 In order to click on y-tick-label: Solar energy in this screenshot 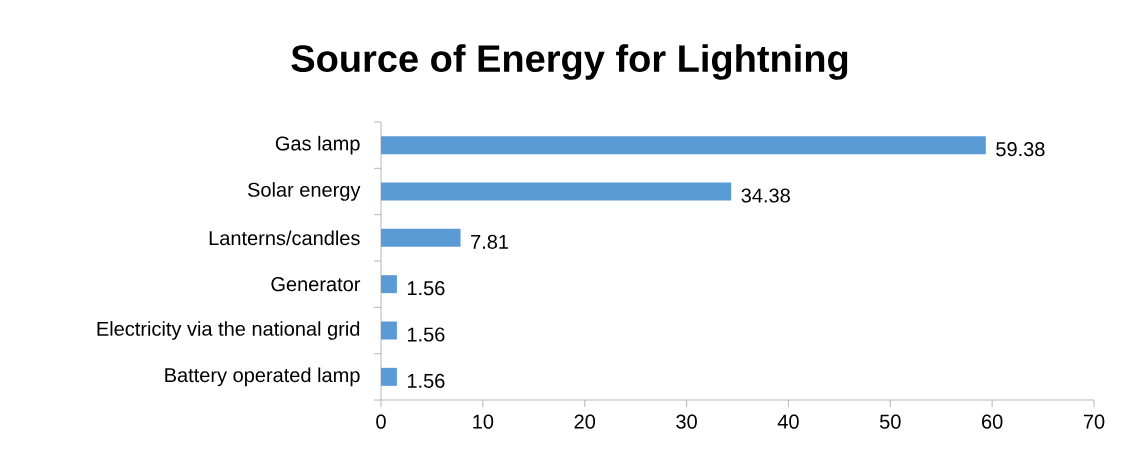, I will do `click(304, 191)`.